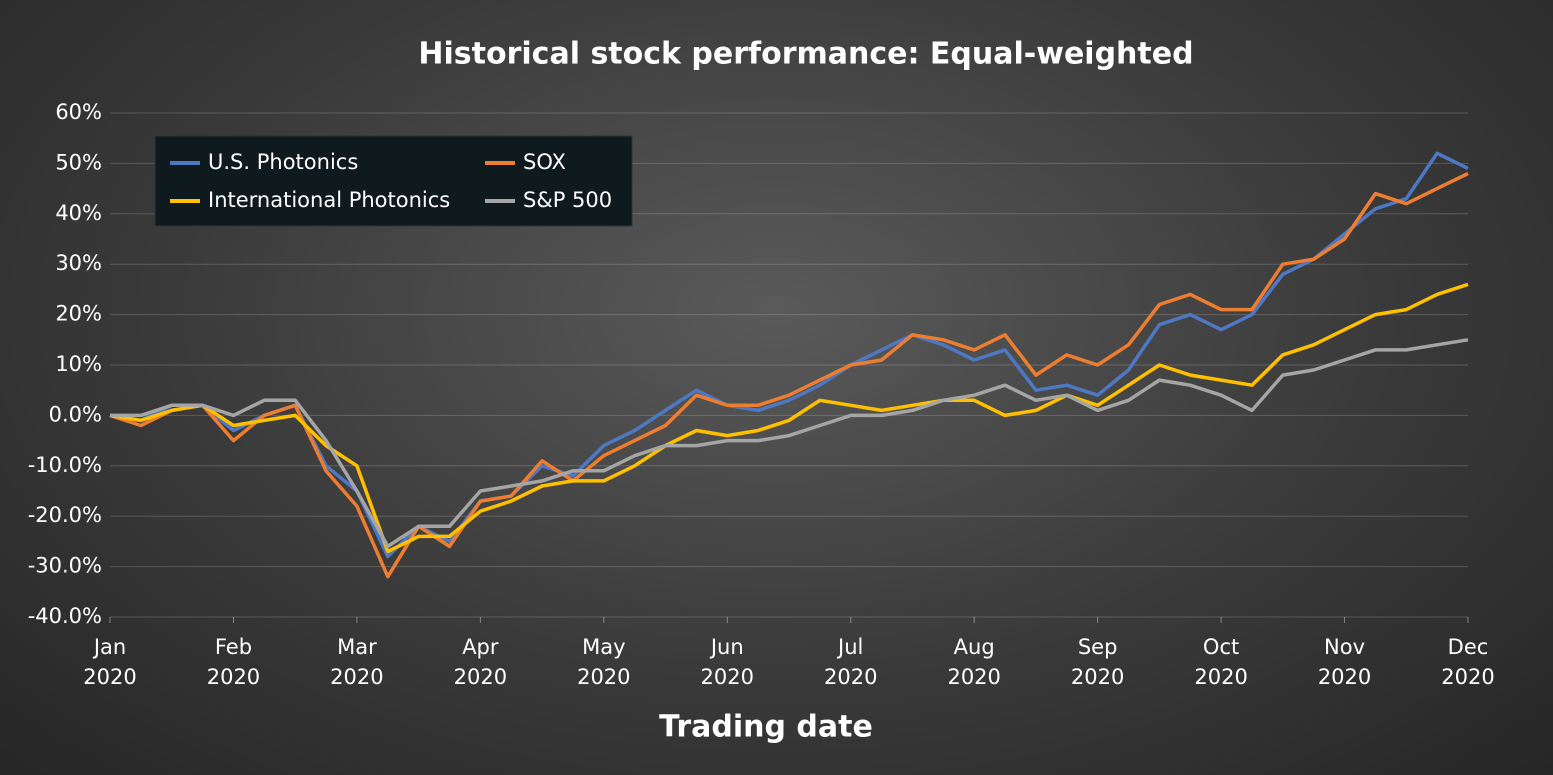 The width and height of the screenshot is (1553, 775). Describe the element at coordinates (78, 112) in the screenshot. I see `y-tick-label: 60%` at that location.